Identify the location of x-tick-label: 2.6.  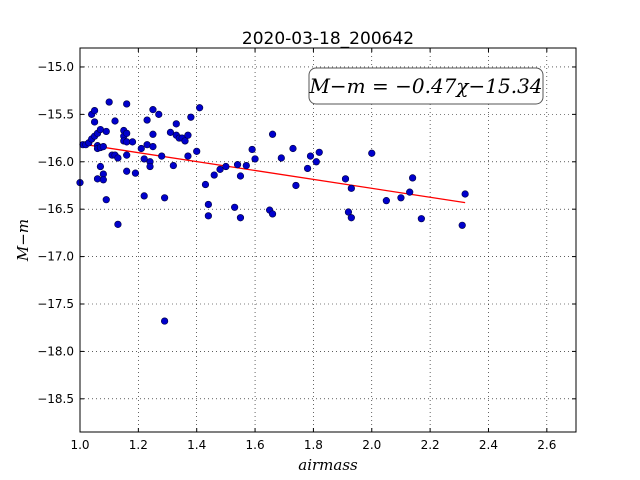
(546, 445).